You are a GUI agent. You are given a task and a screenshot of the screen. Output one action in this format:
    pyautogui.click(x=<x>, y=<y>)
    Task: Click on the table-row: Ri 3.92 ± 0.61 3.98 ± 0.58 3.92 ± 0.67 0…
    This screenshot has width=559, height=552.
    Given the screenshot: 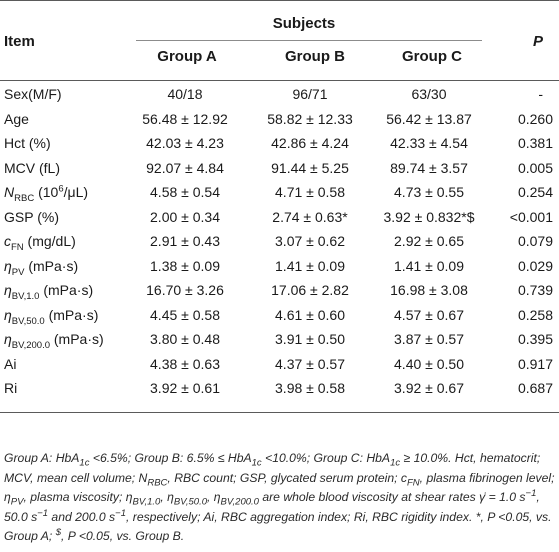 What is the action you would take?
    pyautogui.click(x=279, y=388)
    